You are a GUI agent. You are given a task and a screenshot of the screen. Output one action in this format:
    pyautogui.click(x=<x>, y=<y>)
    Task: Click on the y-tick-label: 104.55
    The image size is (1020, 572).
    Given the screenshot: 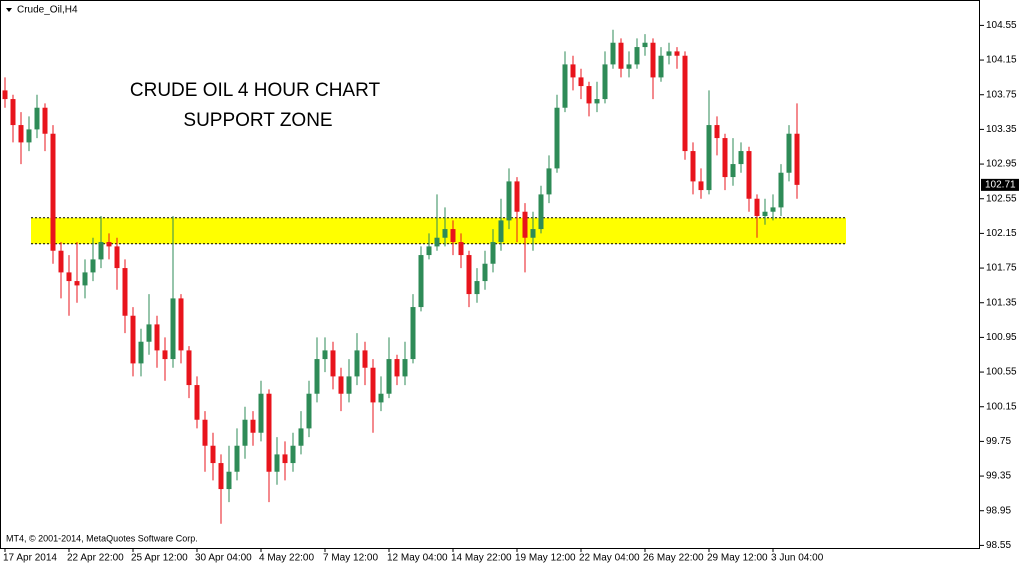 What is the action you would take?
    pyautogui.click(x=1001, y=25)
    